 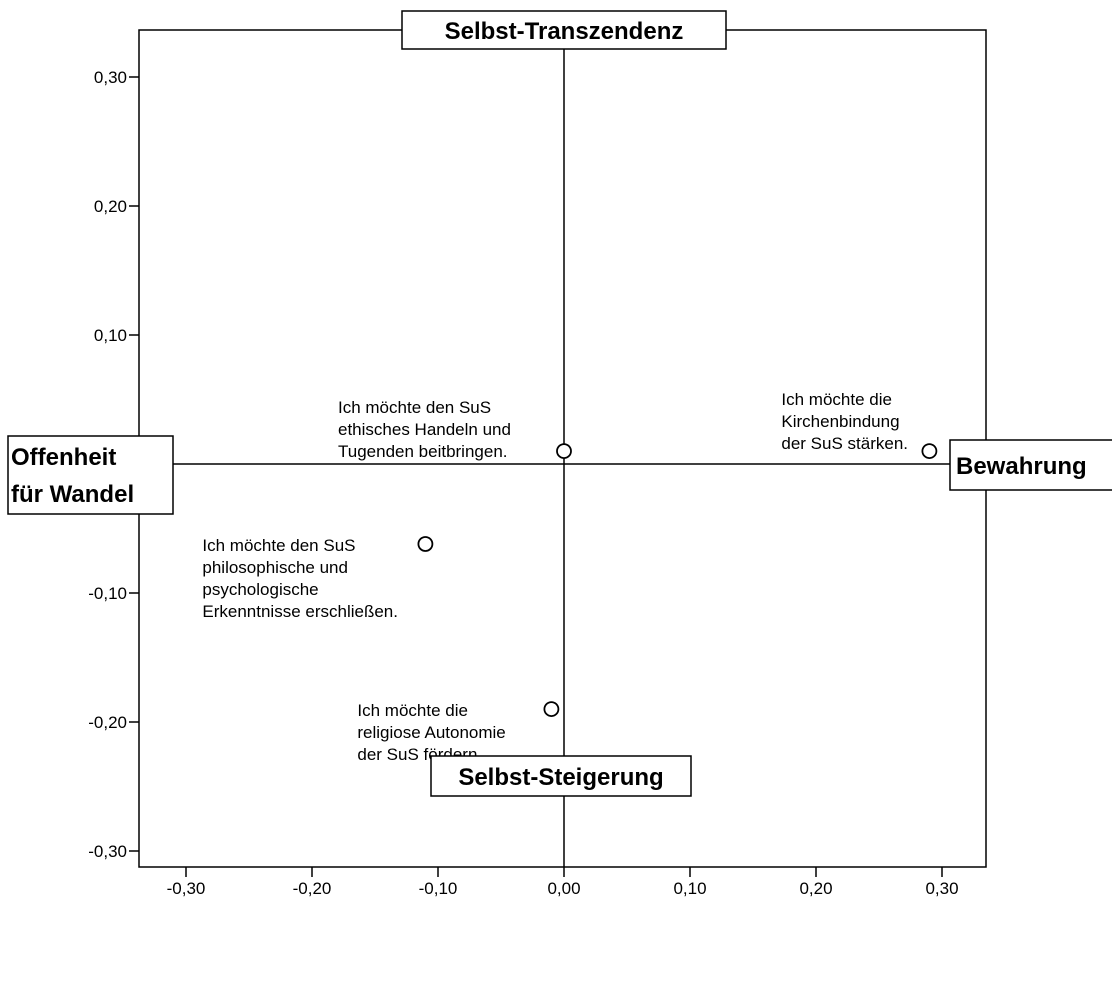 What do you see at coordinates (90, 475) in the screenshot?
I see `left-dimension-label: Offenheit für Wandel` at bounding box center [90, 475].